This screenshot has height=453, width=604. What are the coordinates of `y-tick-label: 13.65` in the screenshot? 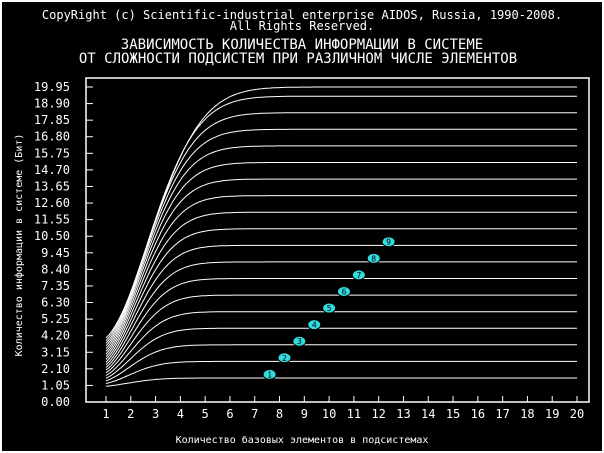 It's located at (52, 186).